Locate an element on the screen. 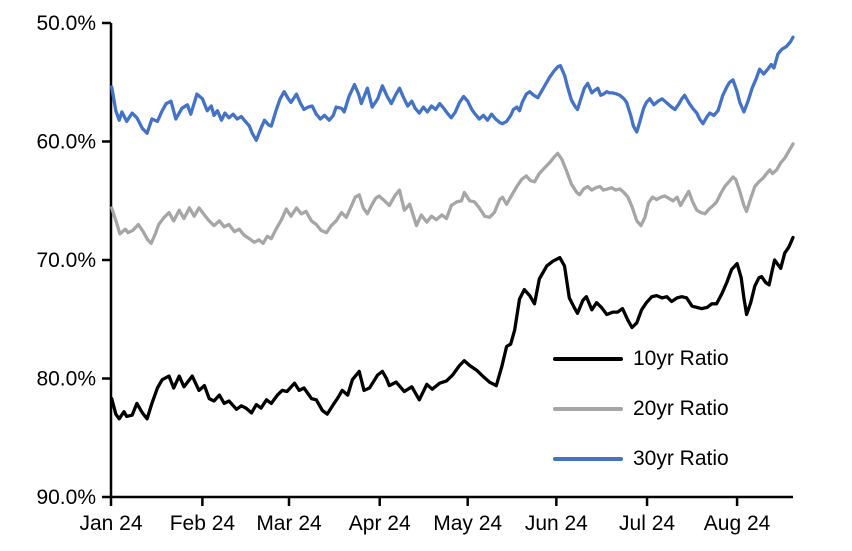 The width and height of the screenshot is (852, 551). x-tick-label: Feb 24 is located at coordinates (203, 523).